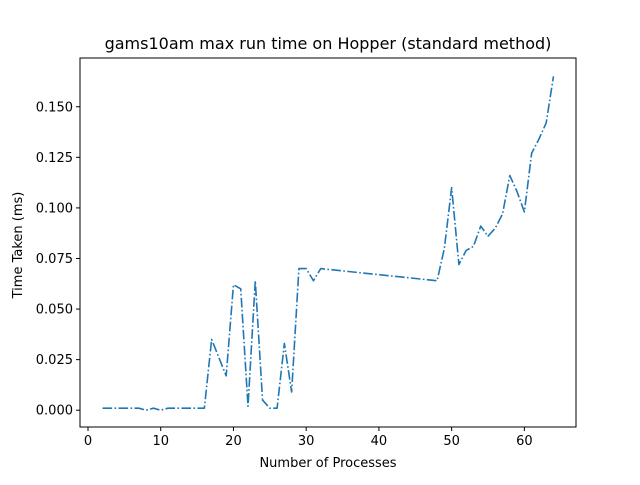 The width and height of the screenshot is (640, 485). Describe the element at coordinates (54, 259) in the screenshot. I see `y-tick-label: 0.075` at that location.